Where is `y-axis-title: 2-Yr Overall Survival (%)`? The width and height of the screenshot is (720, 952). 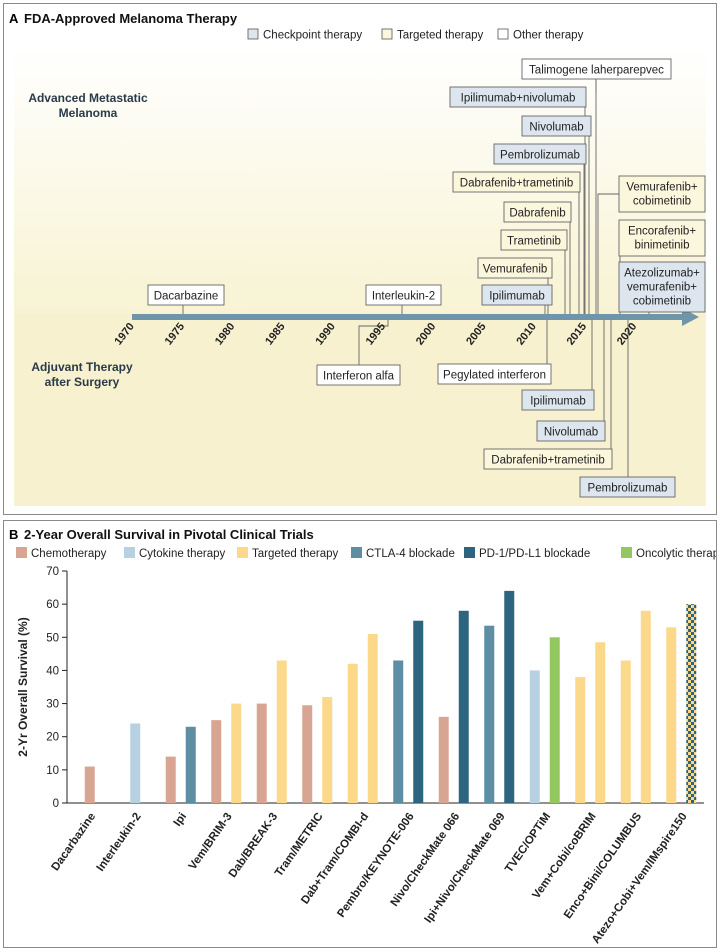 y-axis-title: 2-Yr Overall Survival (%) is located at coordinates (23, 686).